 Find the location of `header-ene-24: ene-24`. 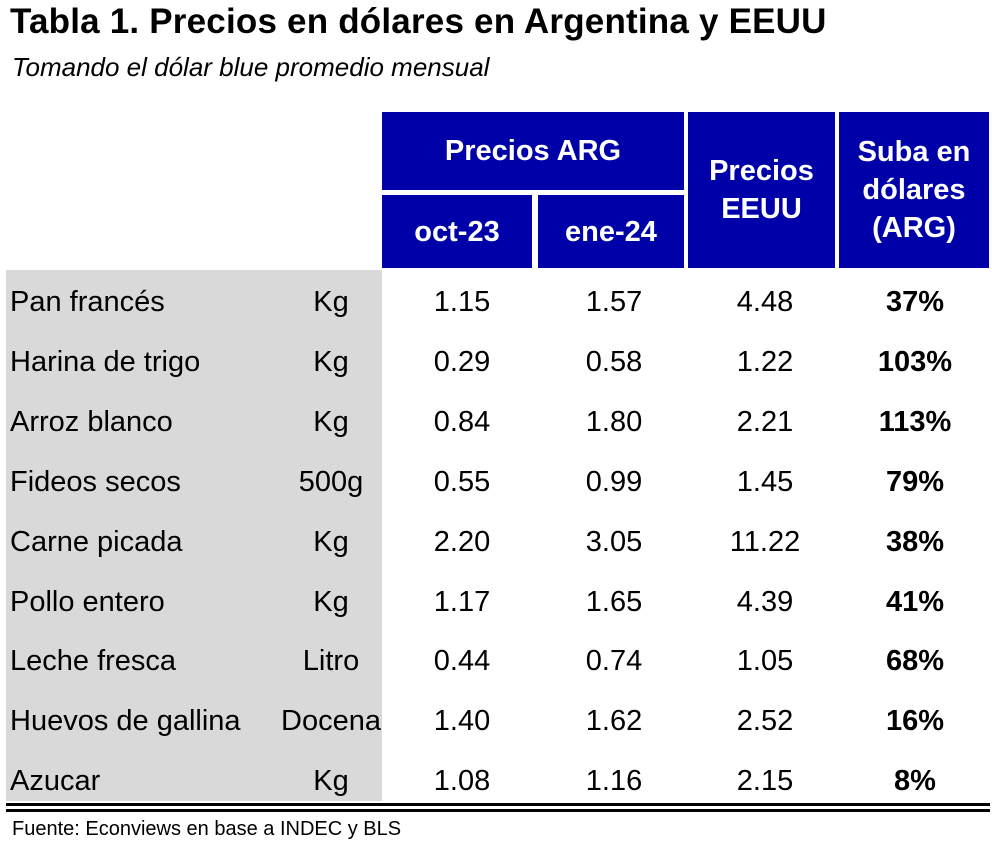

header-ene-24: ene-24 is located at coordinates (611, 231).